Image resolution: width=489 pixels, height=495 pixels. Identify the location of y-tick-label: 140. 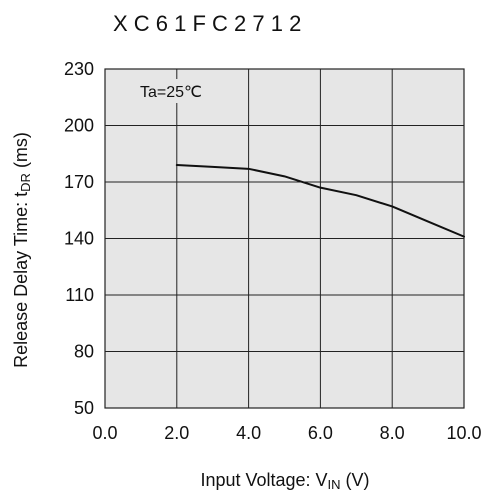
(79, 239).